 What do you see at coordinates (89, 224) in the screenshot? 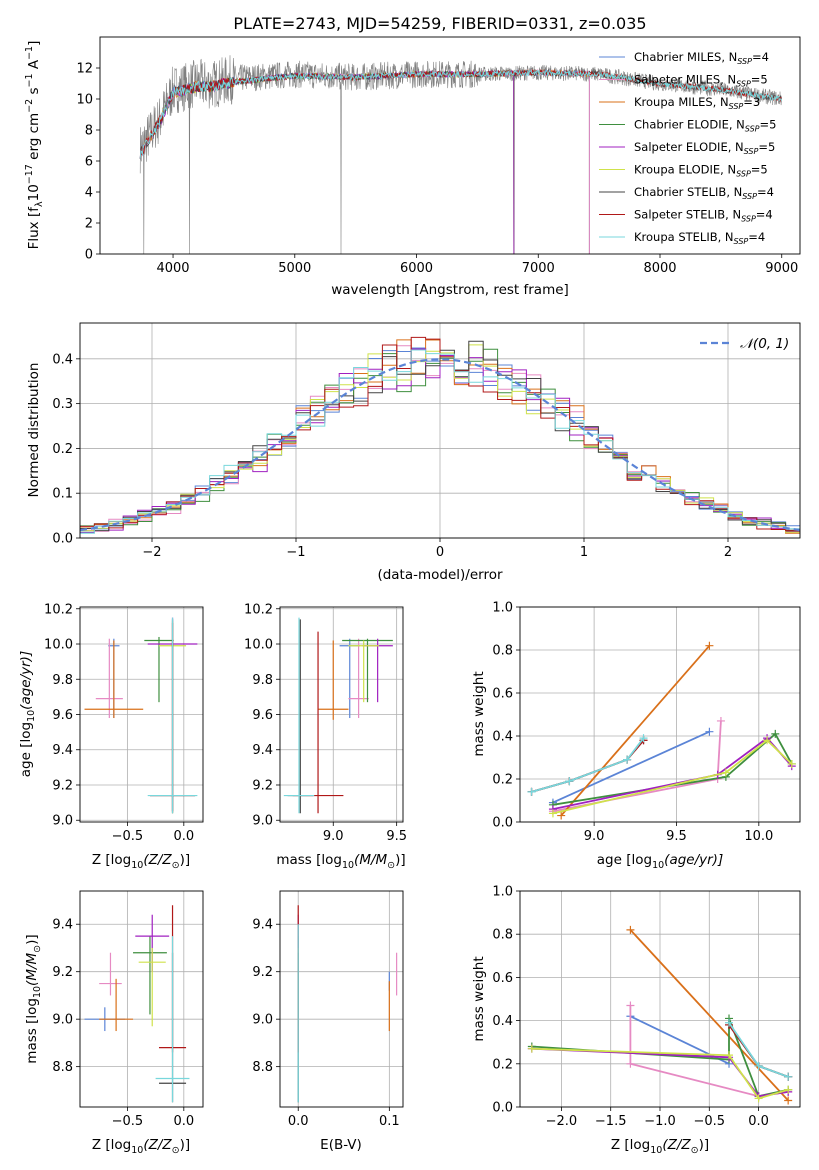
I see `y-tick-label: 2` at bounding box center [89, 224].